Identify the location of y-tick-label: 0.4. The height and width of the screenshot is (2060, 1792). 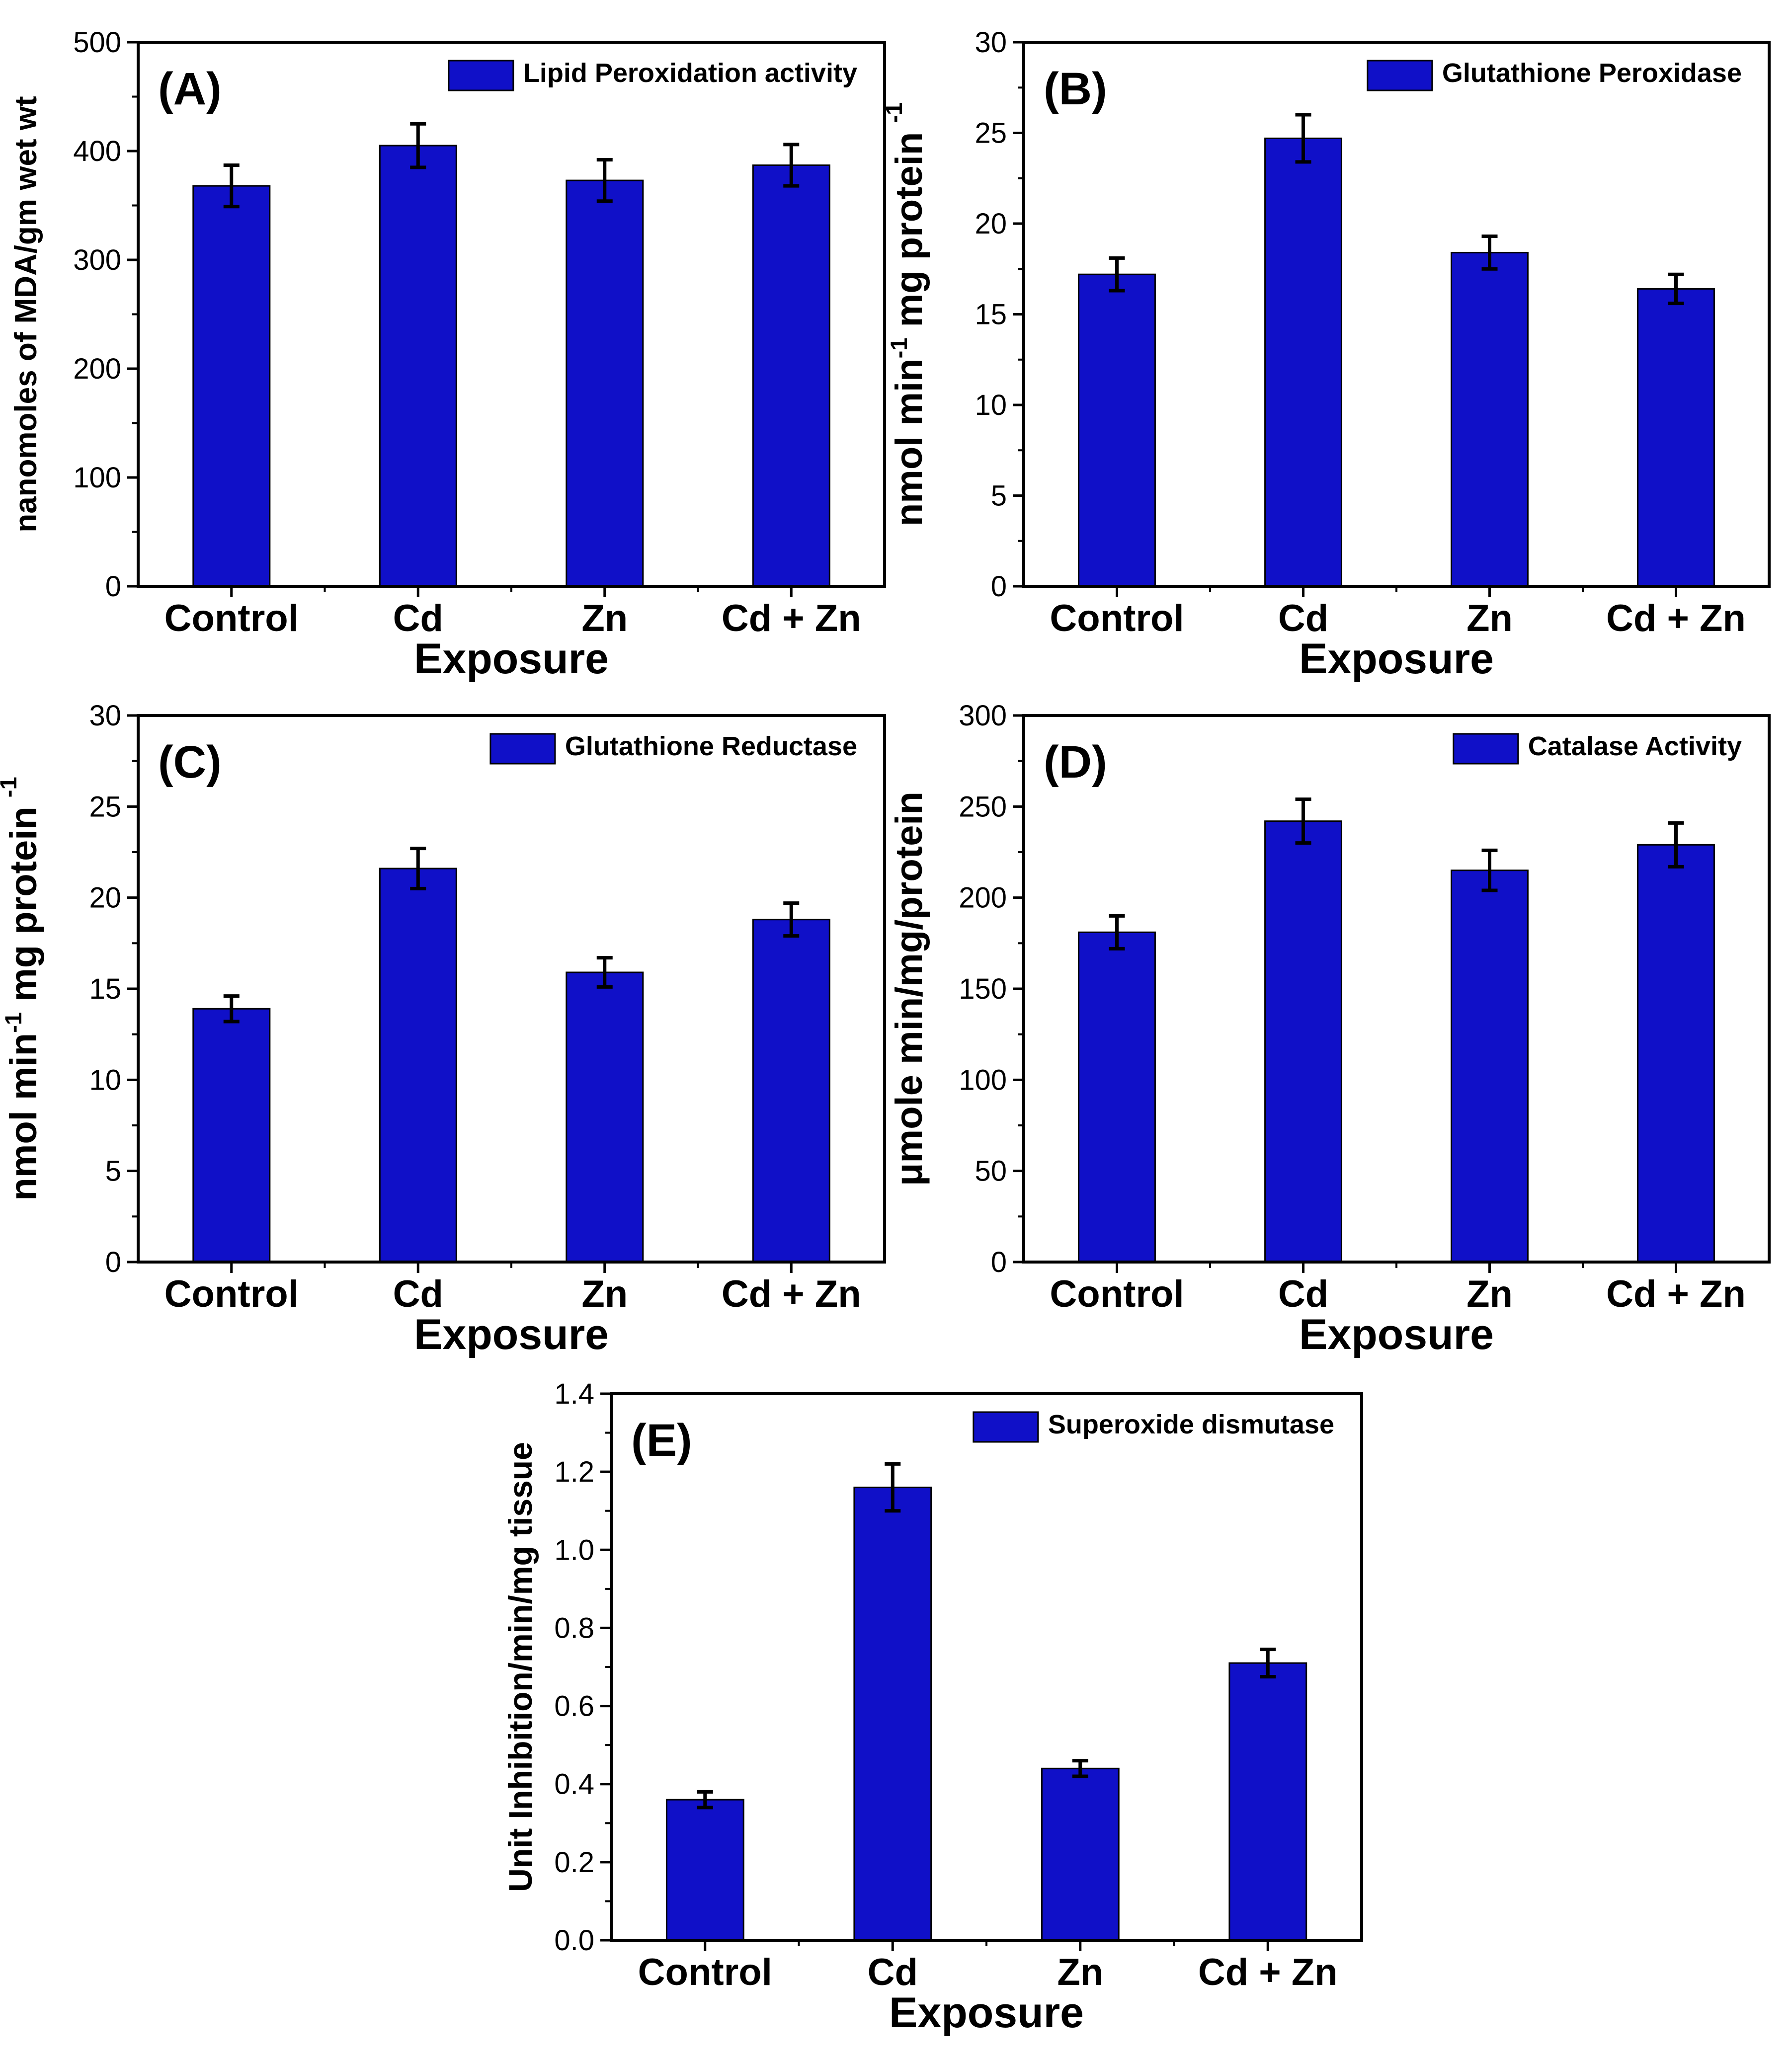
(574, 1785).